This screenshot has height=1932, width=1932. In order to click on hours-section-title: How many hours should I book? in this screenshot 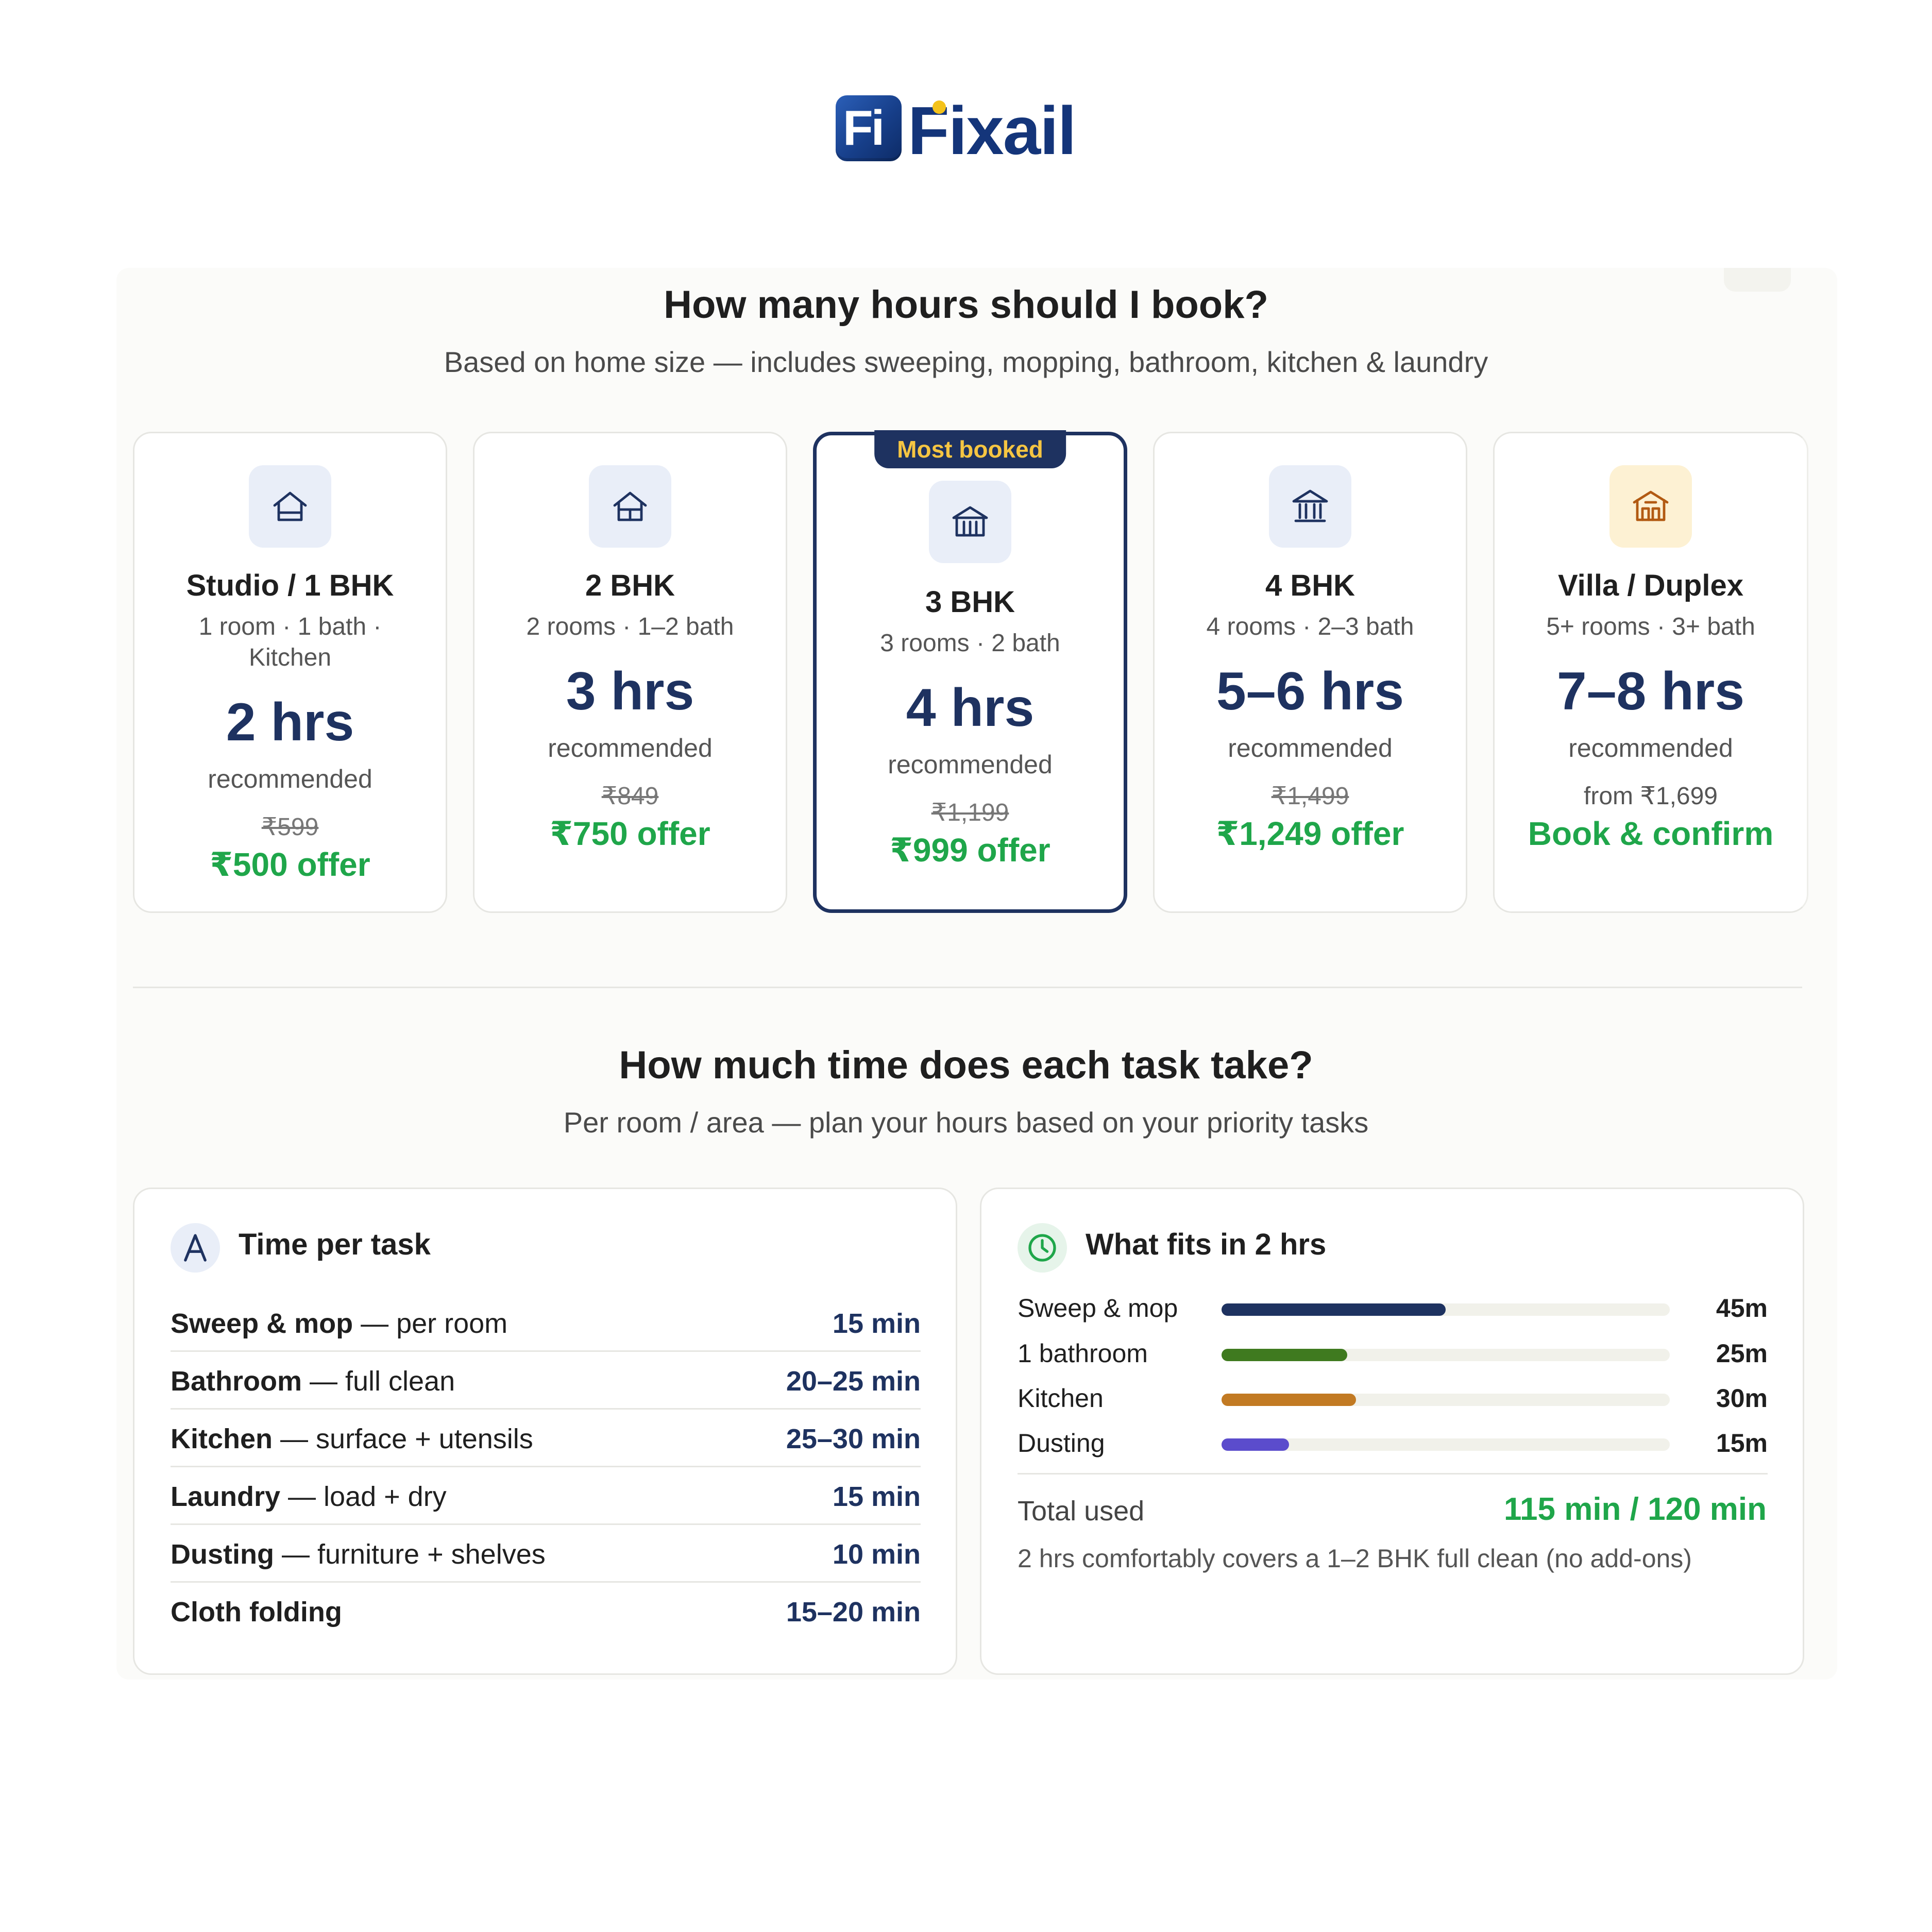, I will do `click(966, 305)`.